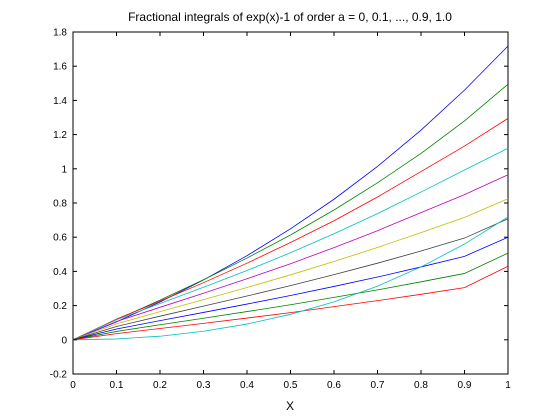 Image resolution: width=560 pixels, height=420 pixels. I want to click on x-tick-label: 0.8, so click(421, 385).